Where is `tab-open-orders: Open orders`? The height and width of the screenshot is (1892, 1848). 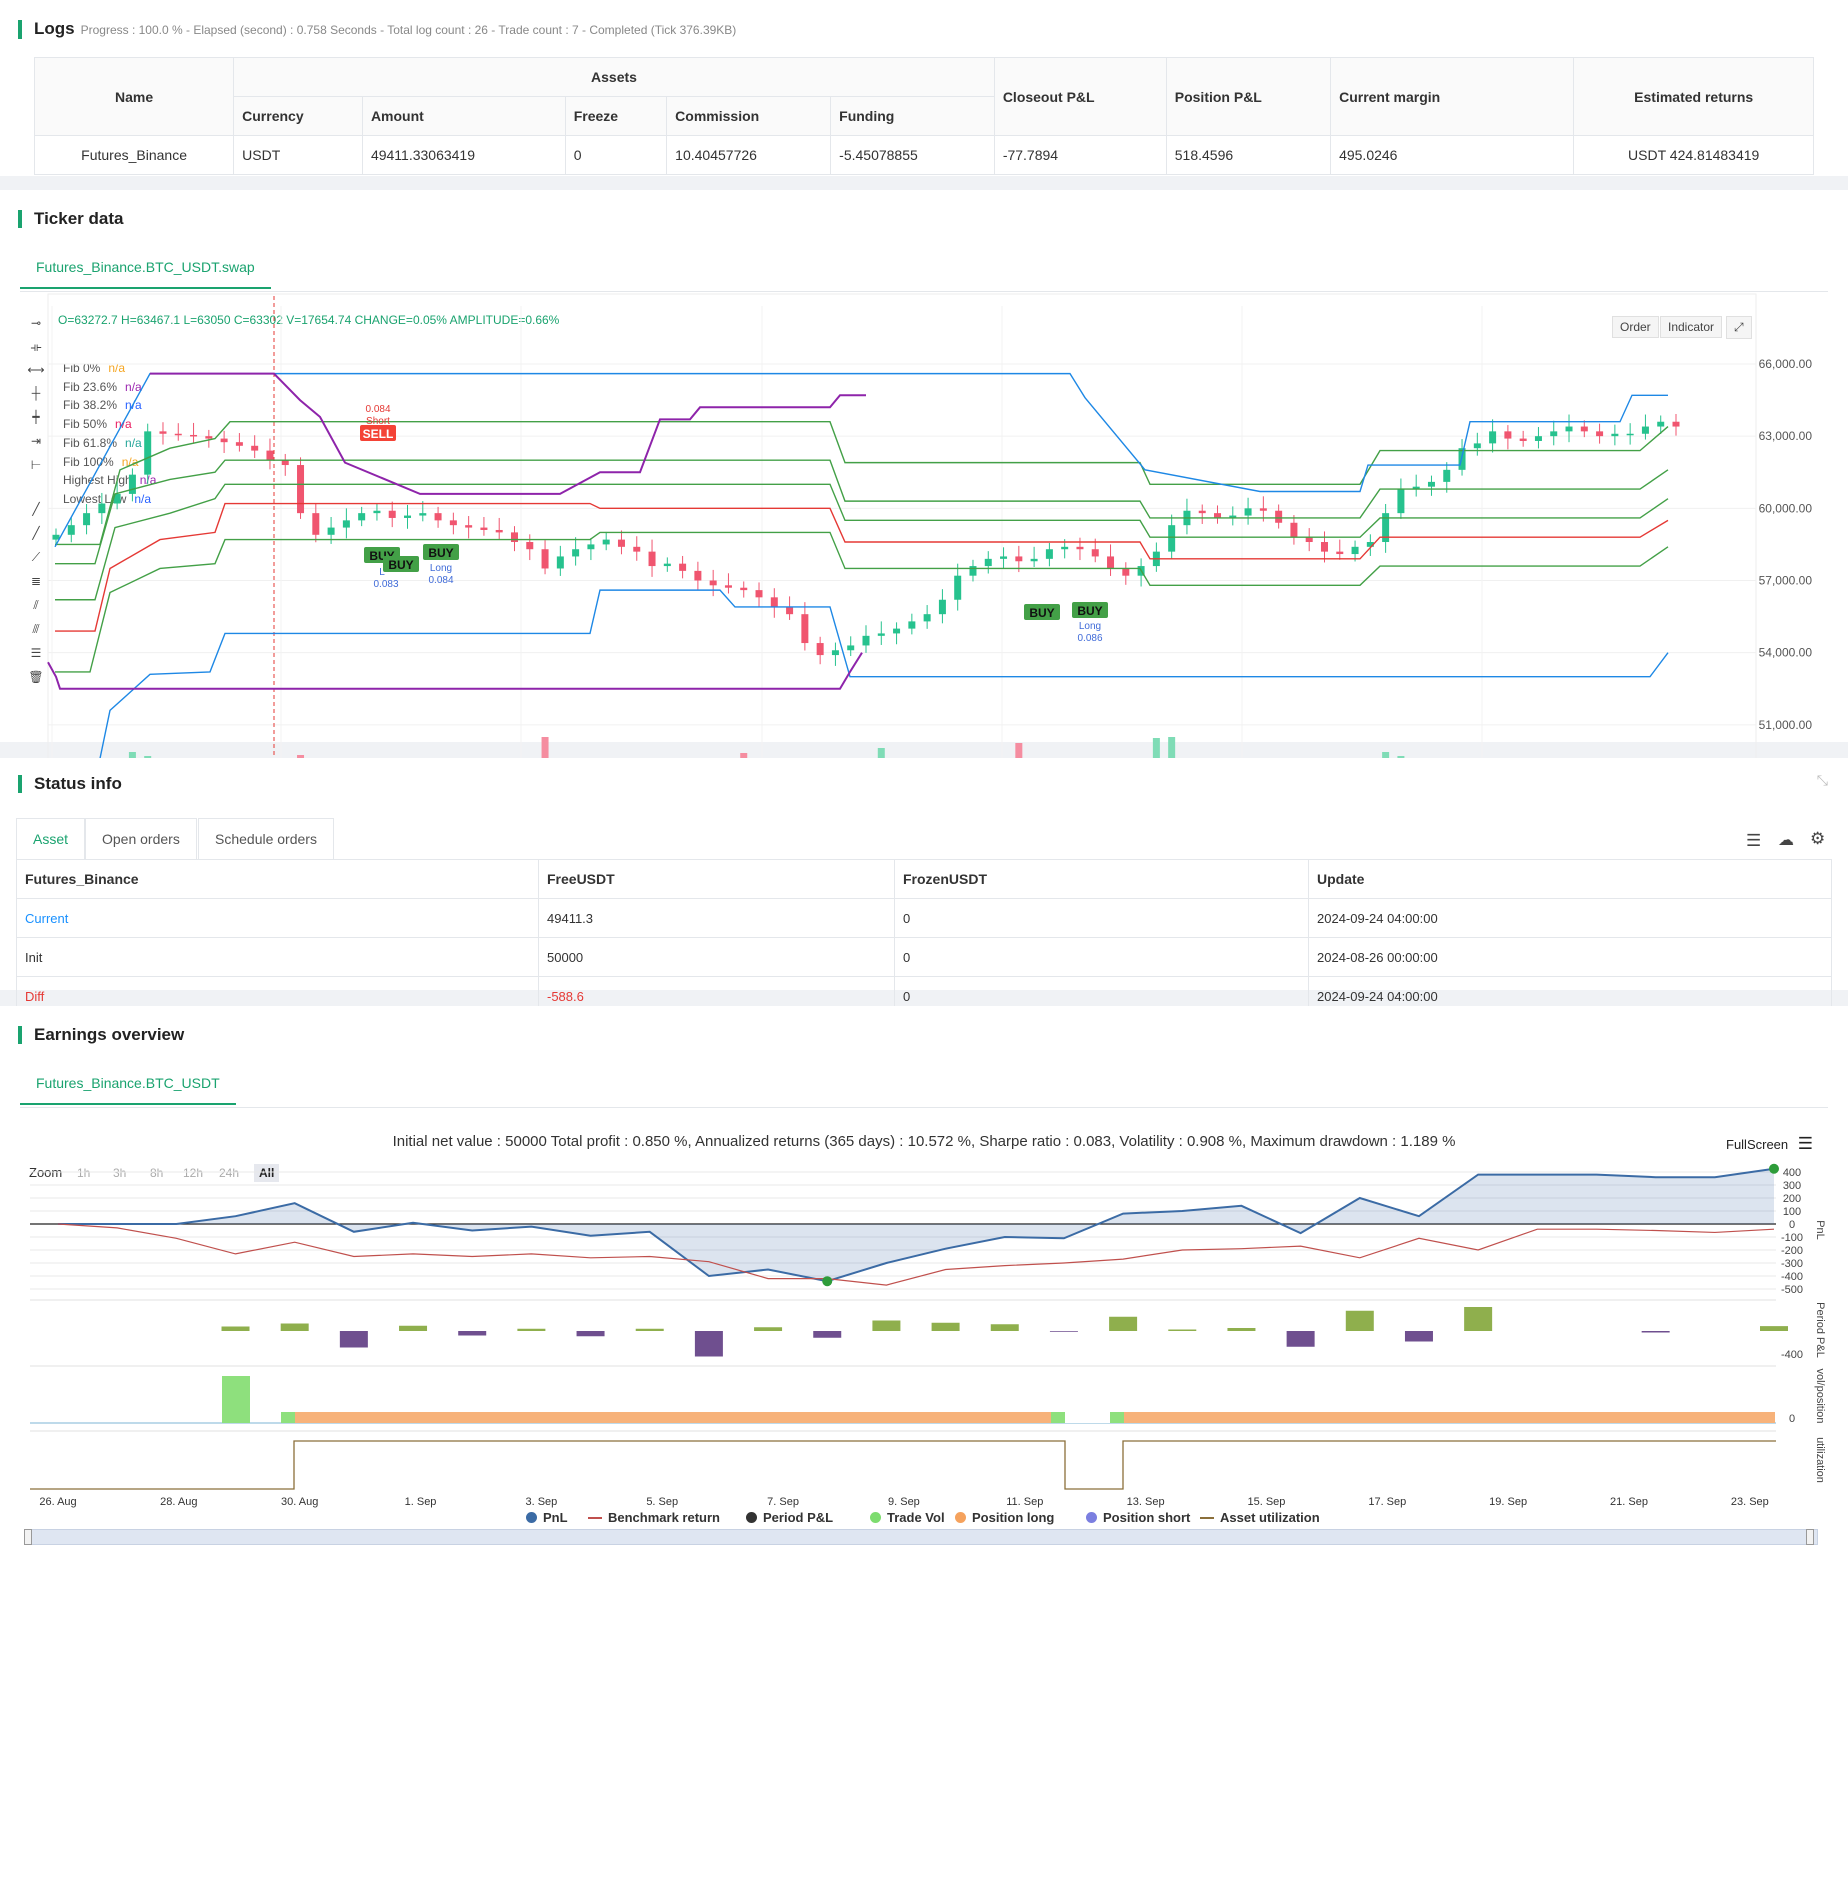 tab-open-orders: Open orders is located at coordinates (141, 839).